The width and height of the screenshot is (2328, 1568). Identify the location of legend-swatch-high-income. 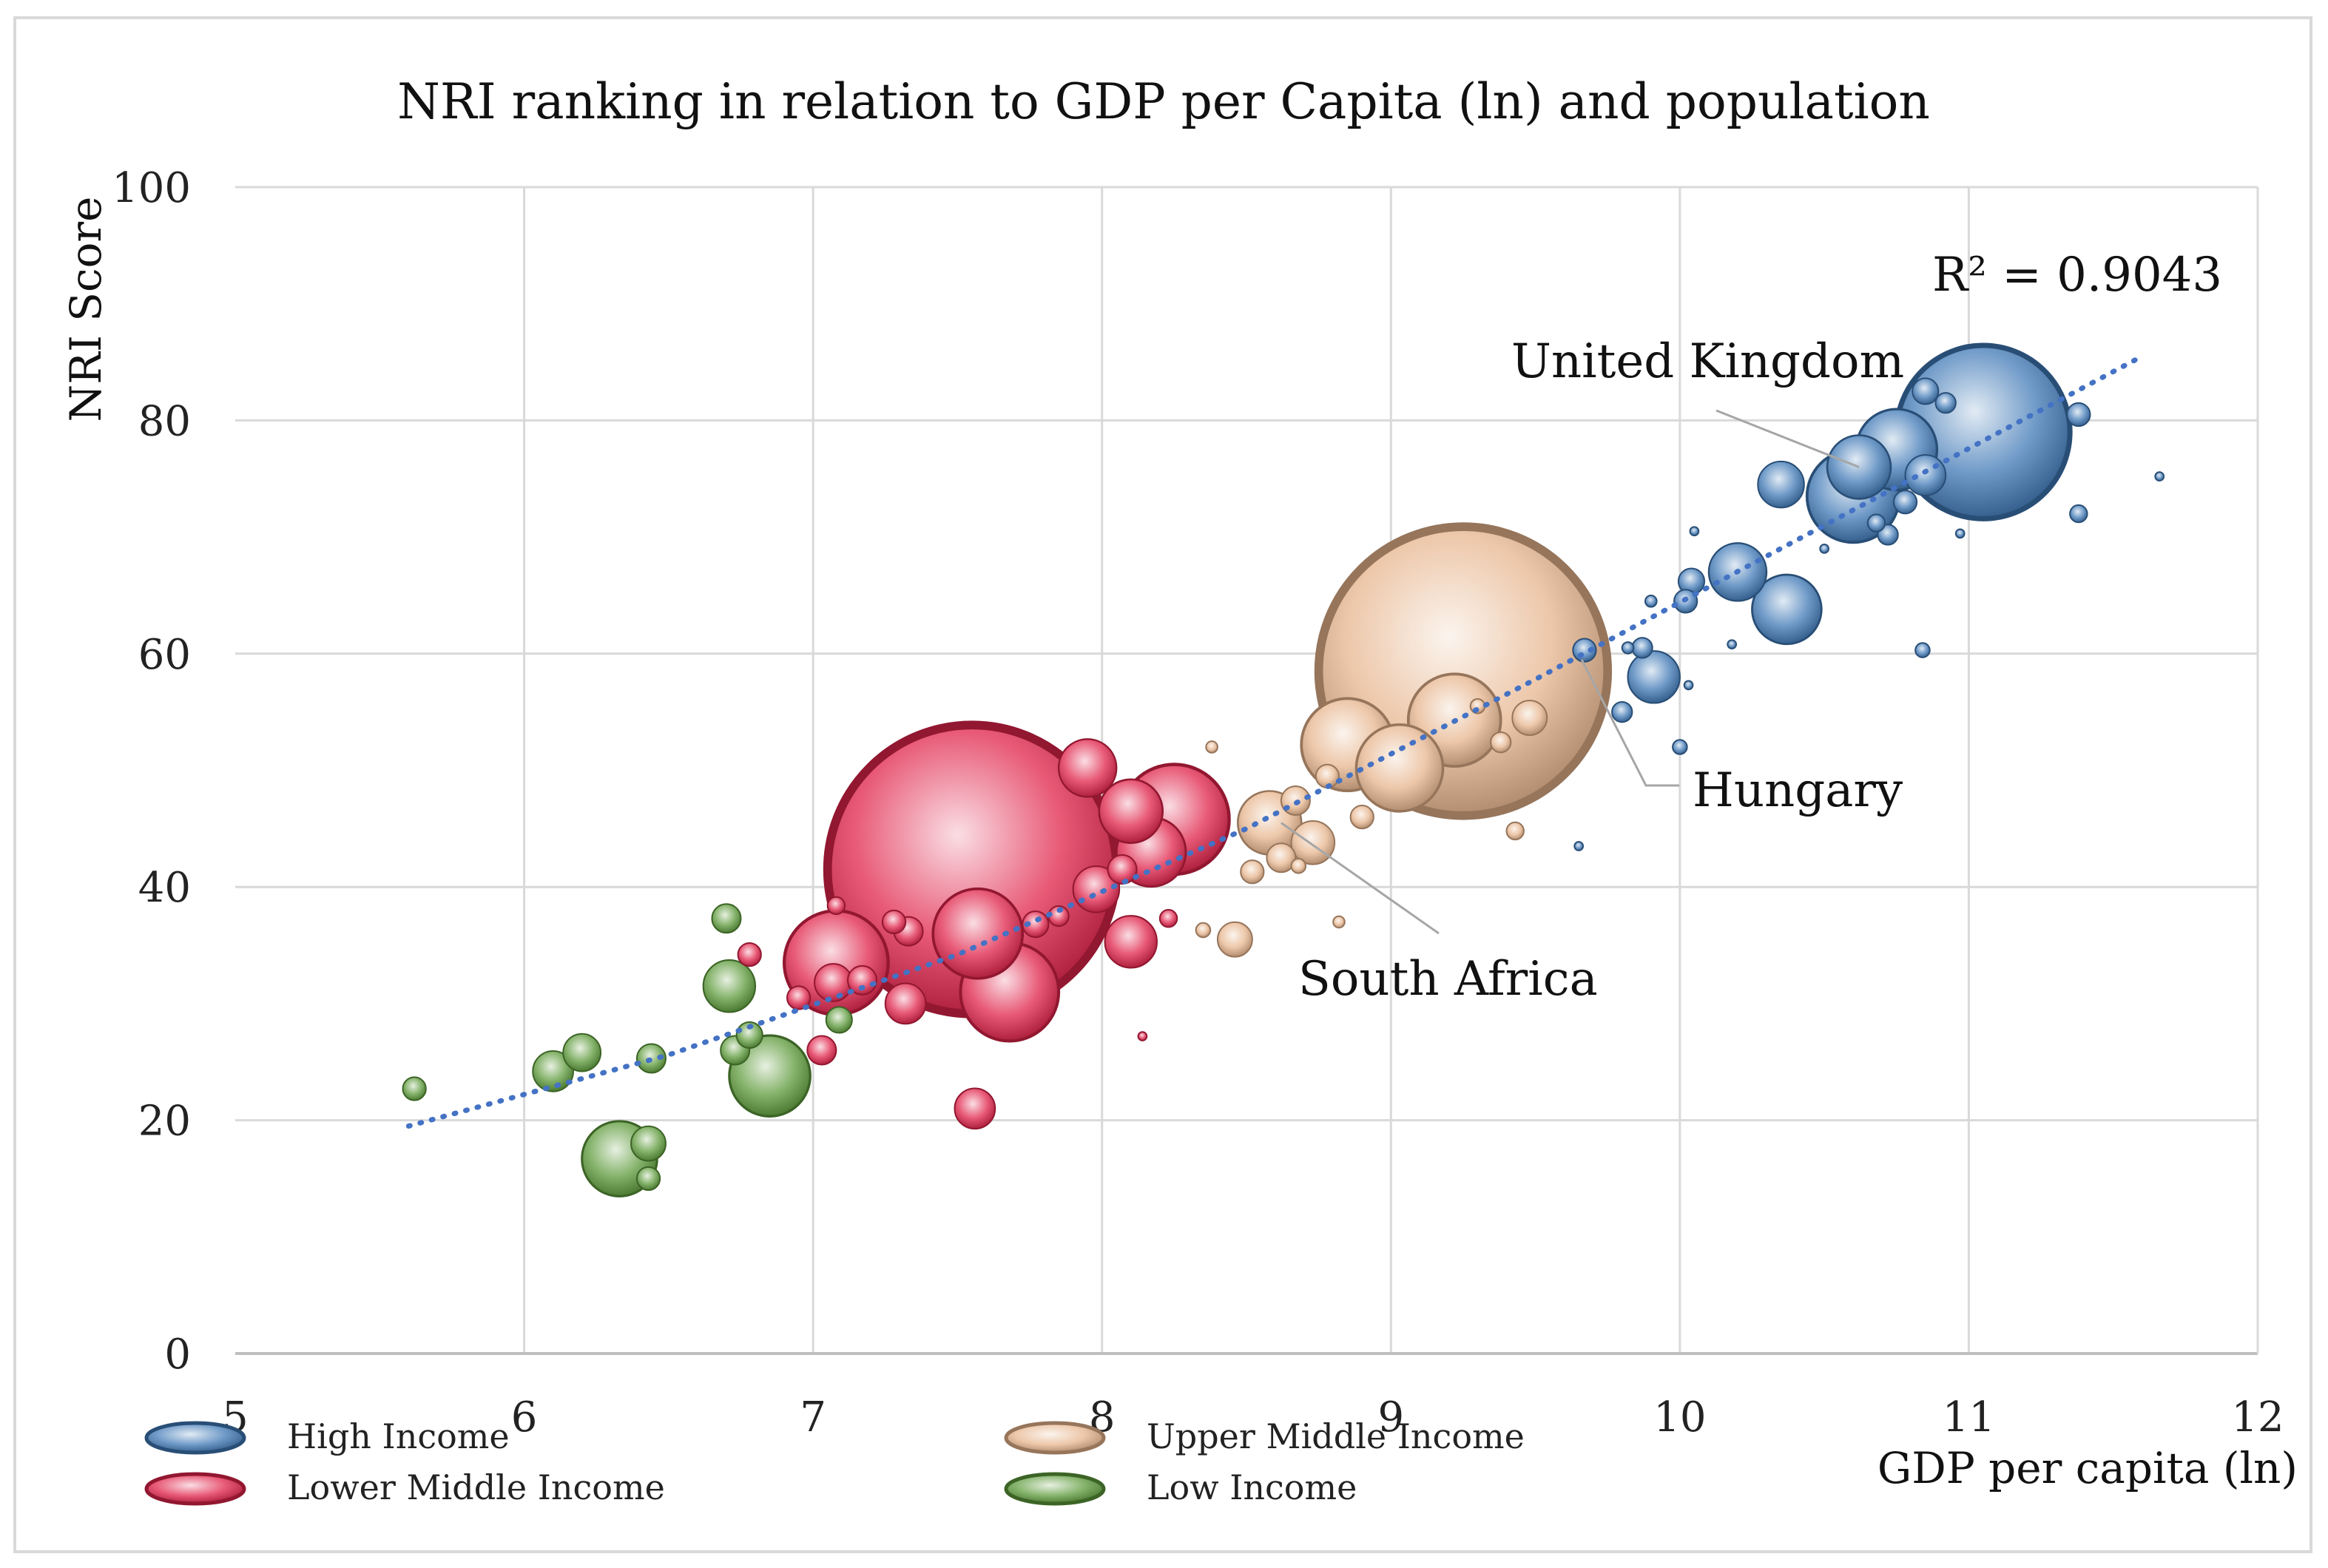
(195, 1438).